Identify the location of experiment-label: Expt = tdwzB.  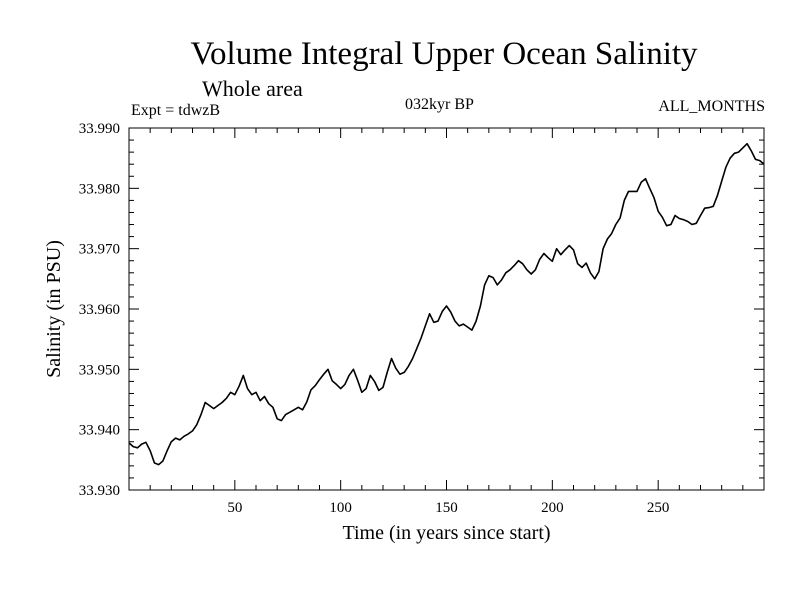
(176, 110).